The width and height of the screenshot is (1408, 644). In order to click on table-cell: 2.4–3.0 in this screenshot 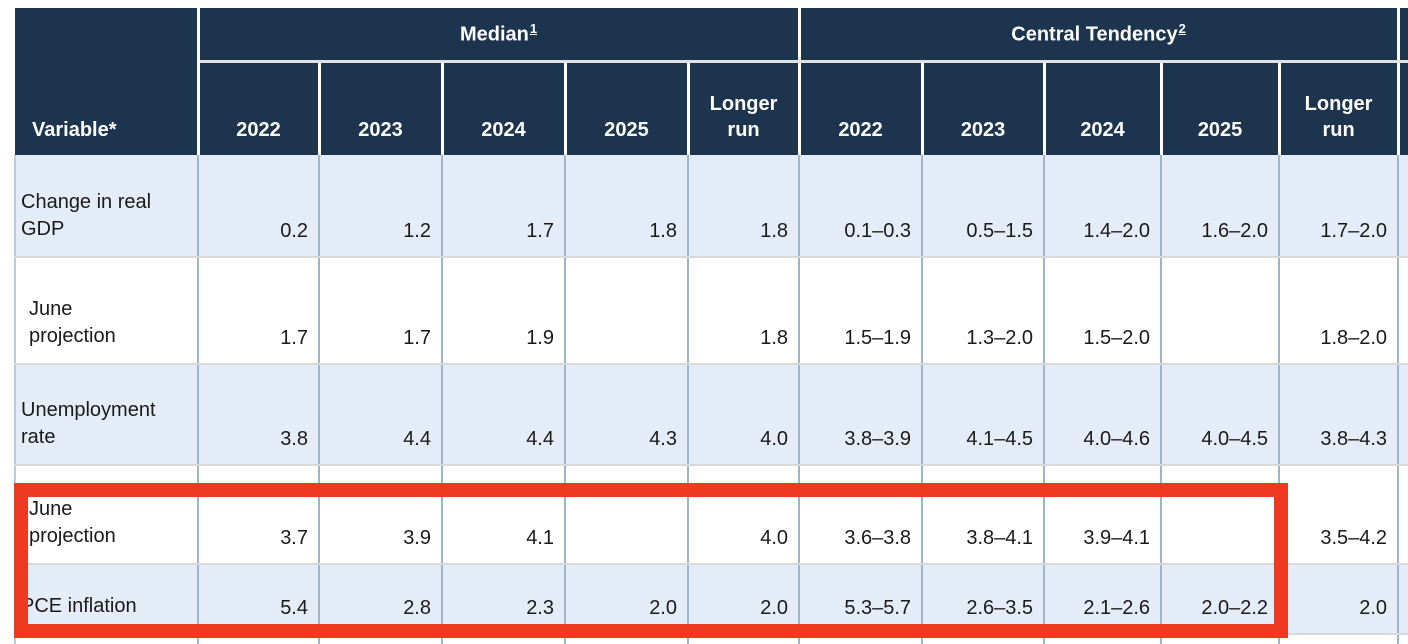, I will do `click(984, 639)`.